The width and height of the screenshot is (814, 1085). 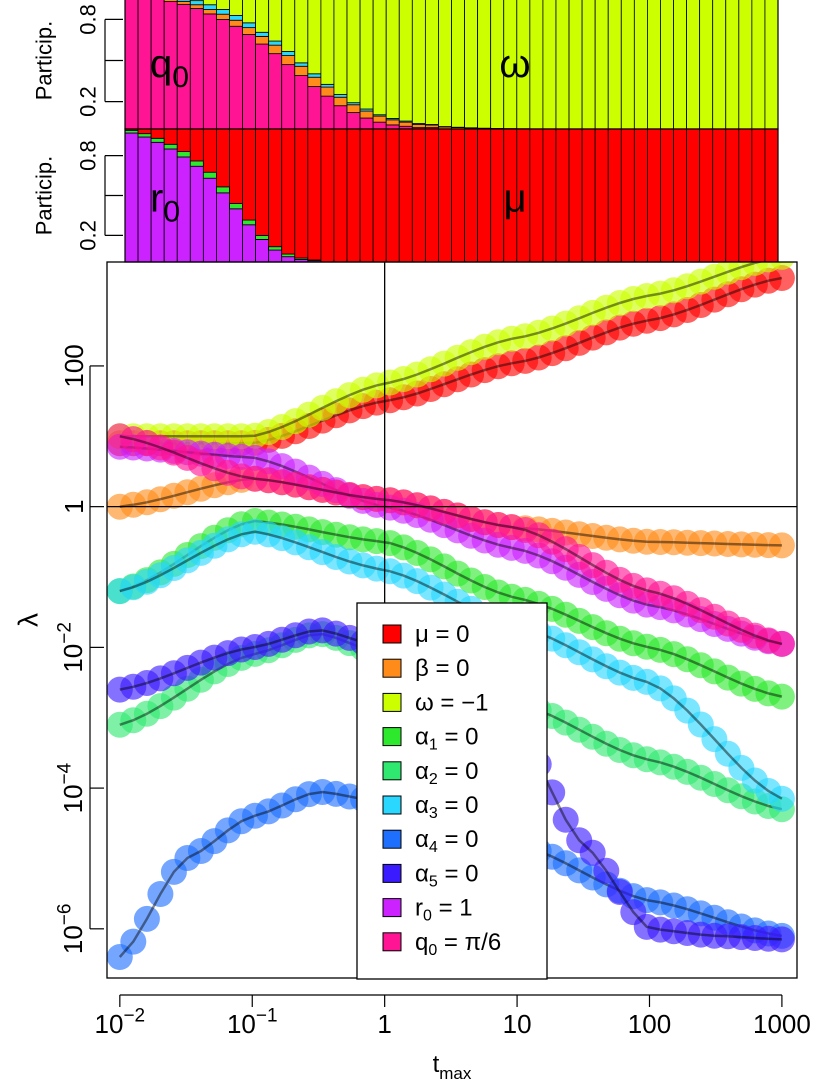 What do you see at coordinates (442, 634) in the screenshot?
I see `legend-label: μ = 0` at bounding box center [442, 634].